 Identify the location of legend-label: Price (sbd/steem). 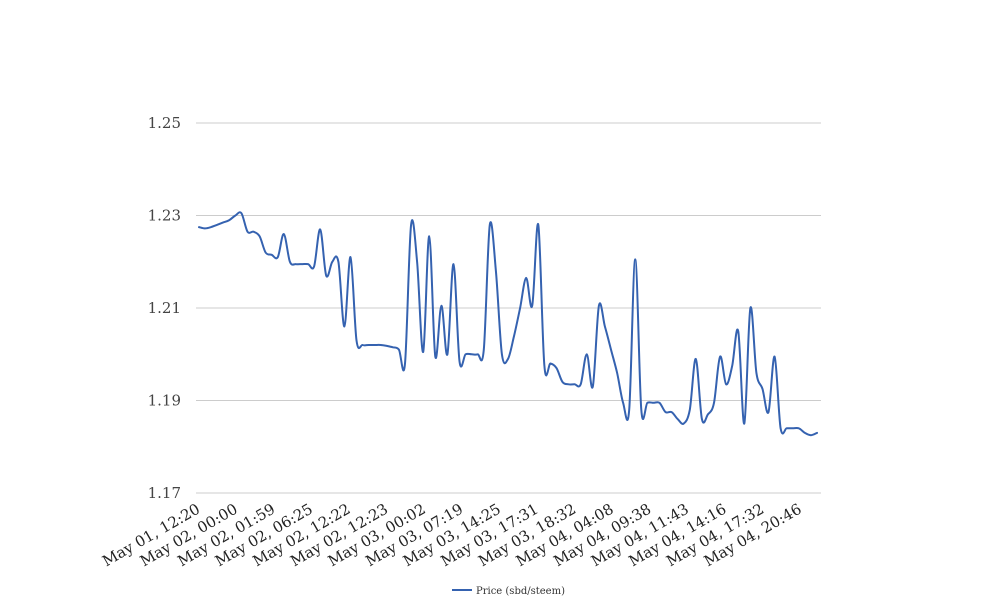
(520, 591).